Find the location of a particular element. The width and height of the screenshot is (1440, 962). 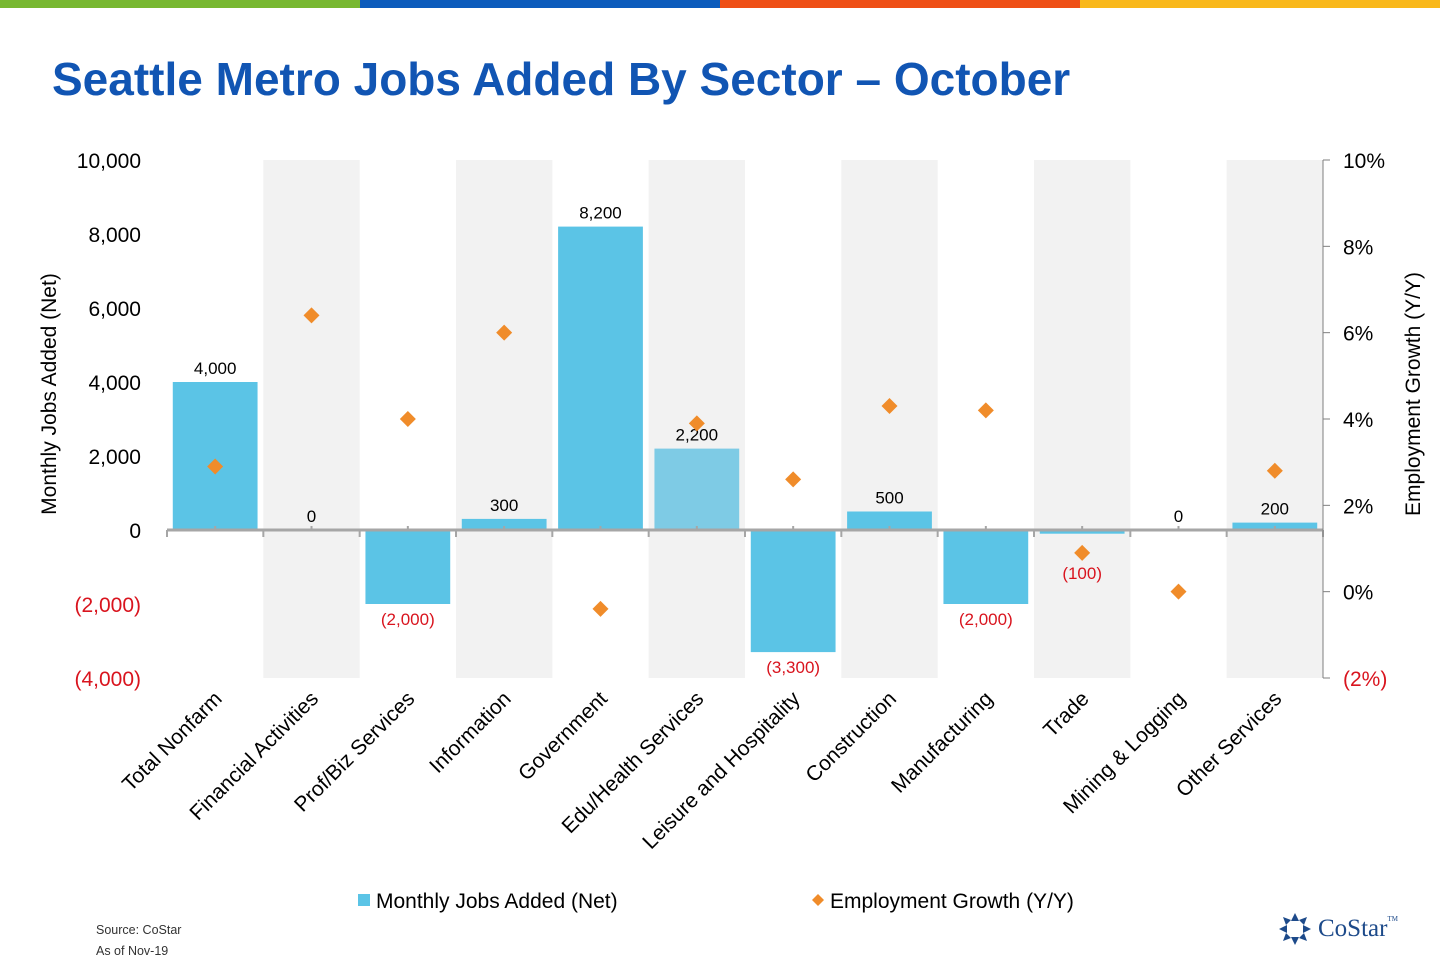

top-bar-yellow is located at coordinates (1260, 4).